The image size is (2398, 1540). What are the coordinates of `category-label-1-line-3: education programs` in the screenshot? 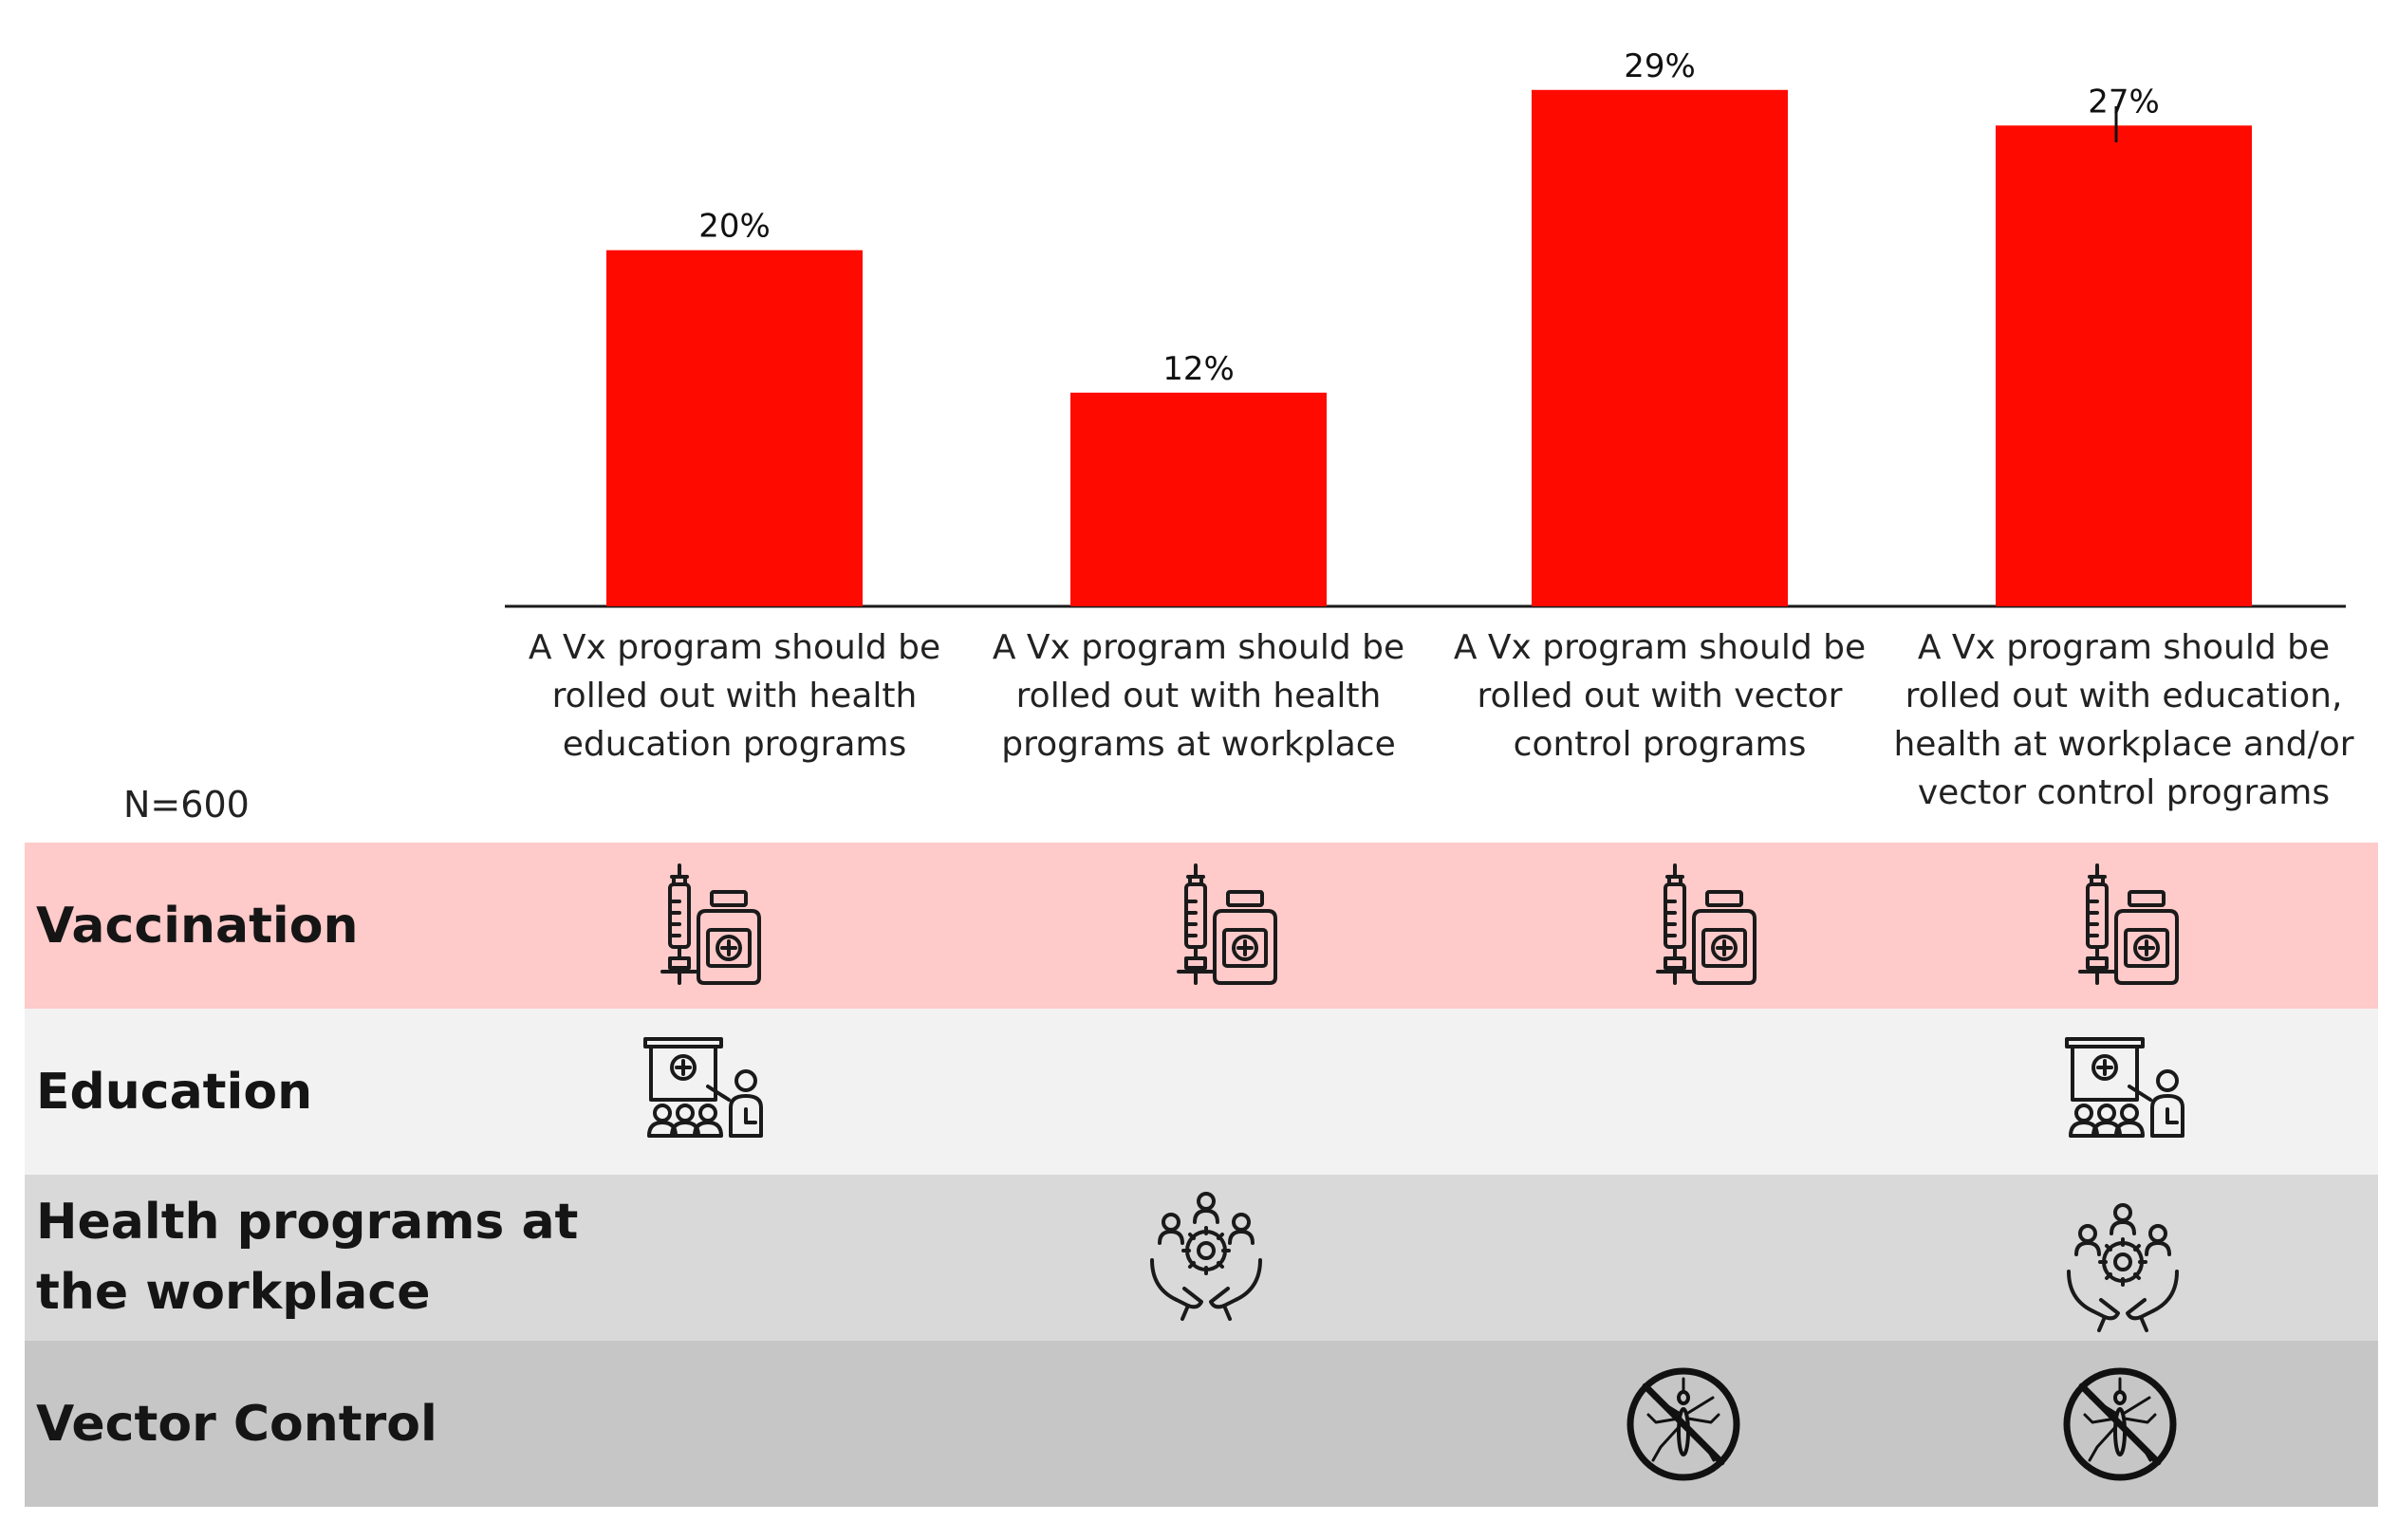 It's located at (735, 744).